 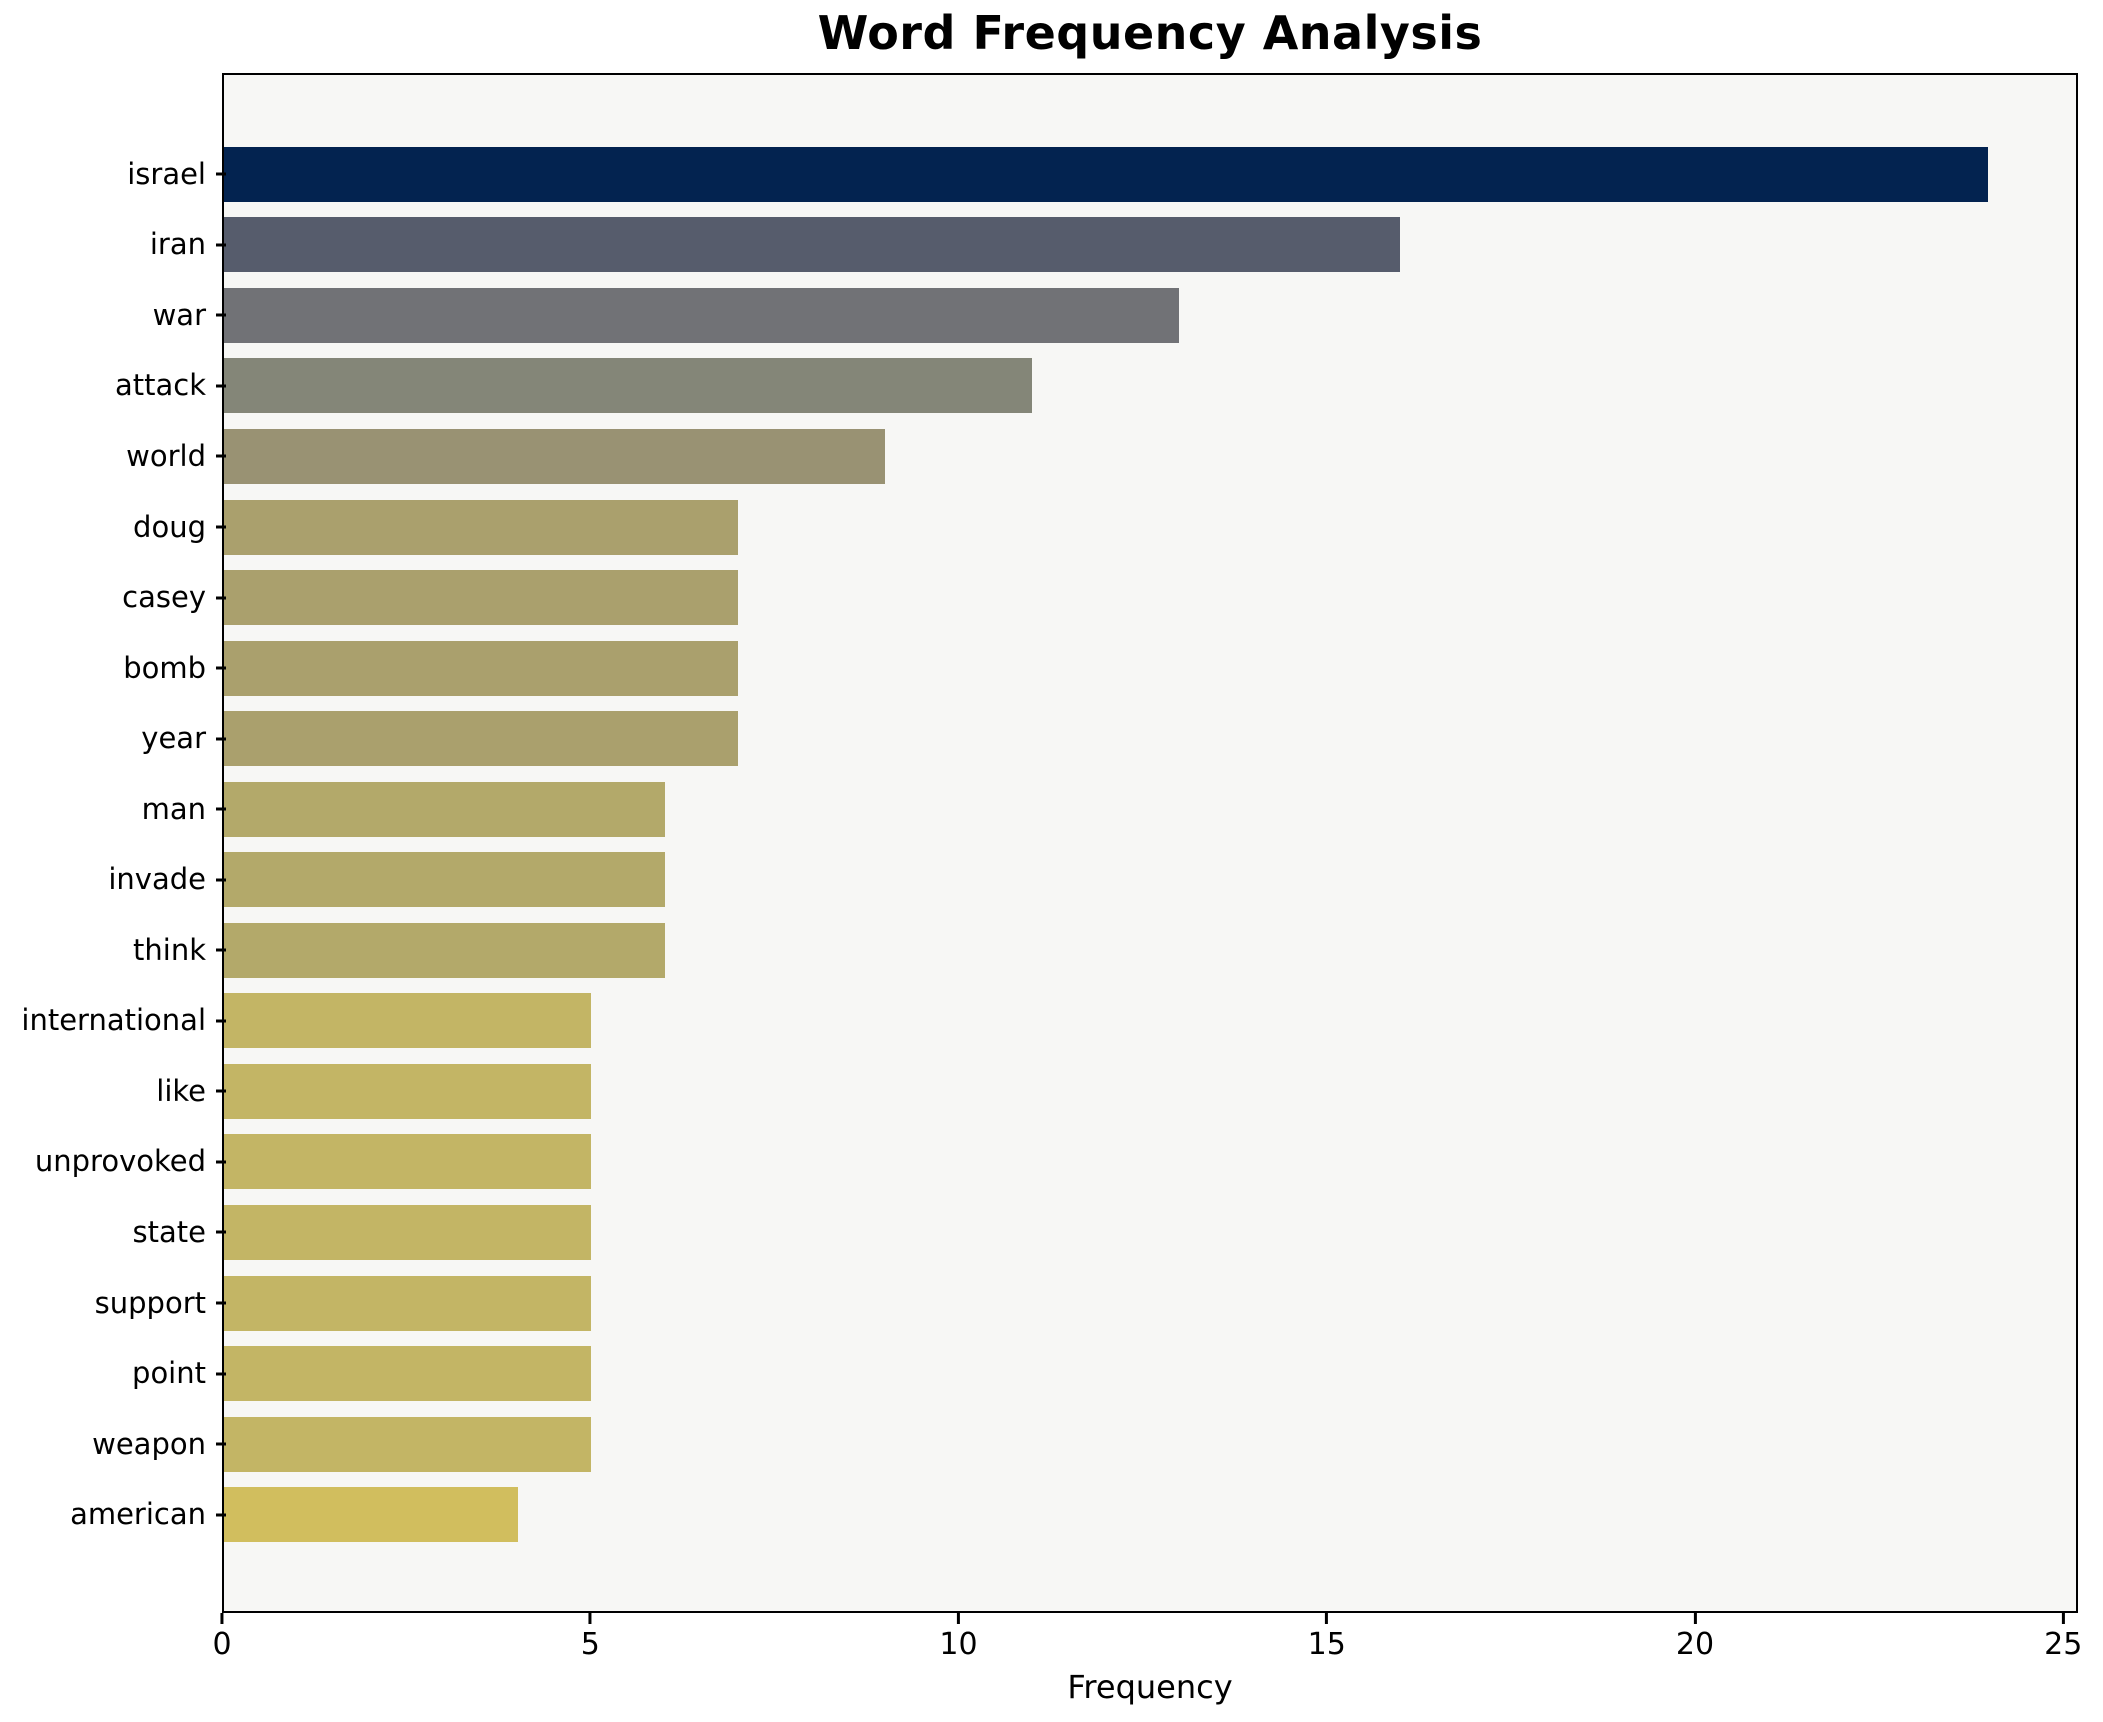 What do you see at coordinates (160, 385) in the screenshot?
I see `category-label: attack` at bounding box center [160, 385].